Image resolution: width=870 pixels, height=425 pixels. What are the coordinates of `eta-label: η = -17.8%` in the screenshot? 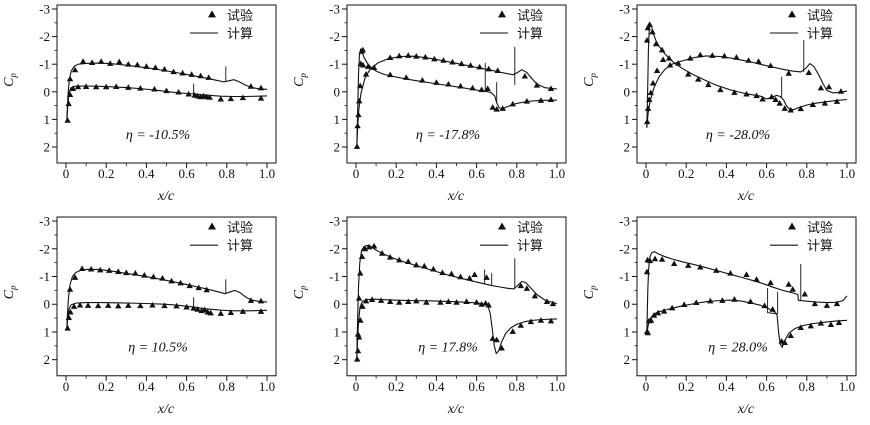 It's located at (448, 135).